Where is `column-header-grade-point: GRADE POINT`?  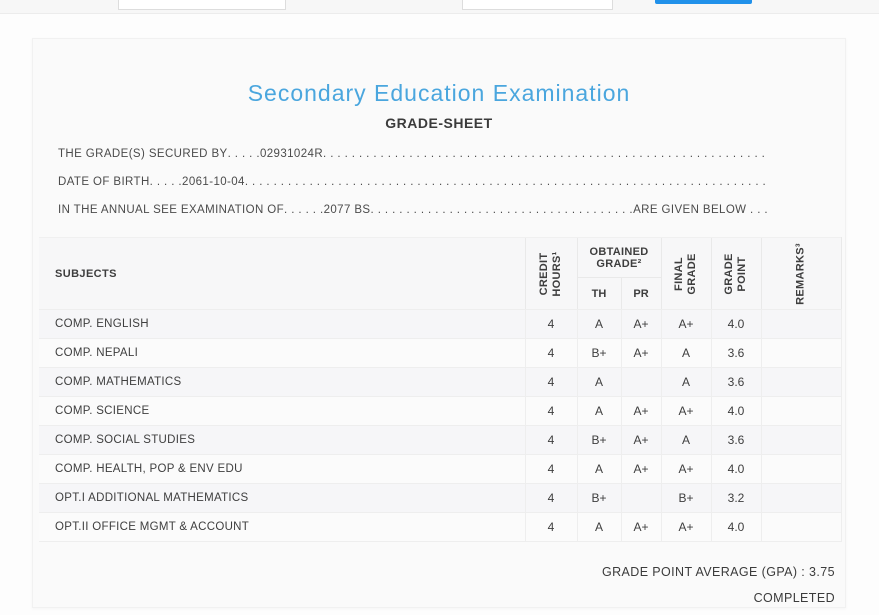 column-header-grade-point: GRADE POINT is located at coordinates (735, 273).